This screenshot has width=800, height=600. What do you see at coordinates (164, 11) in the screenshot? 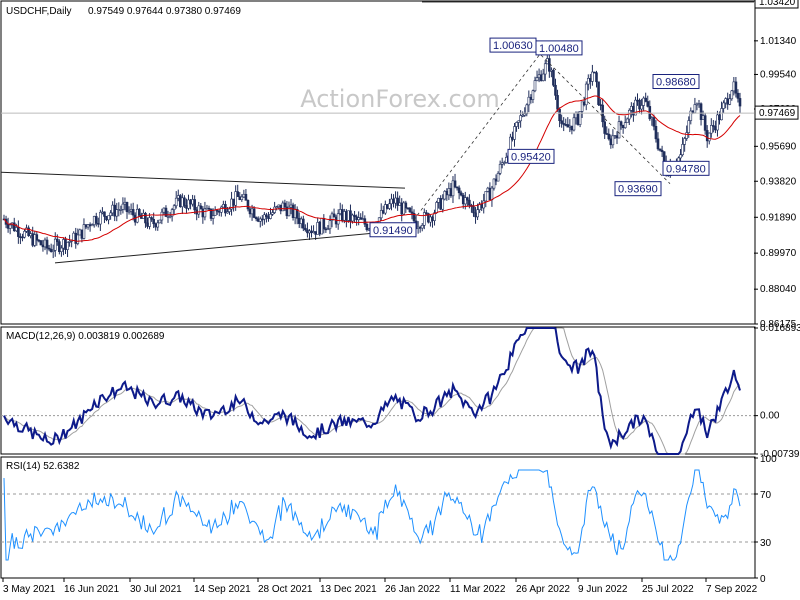
I see `ohlc-label: 0.97549 0.97644 0.97380 0.97469` at bounding box center [164, 11].